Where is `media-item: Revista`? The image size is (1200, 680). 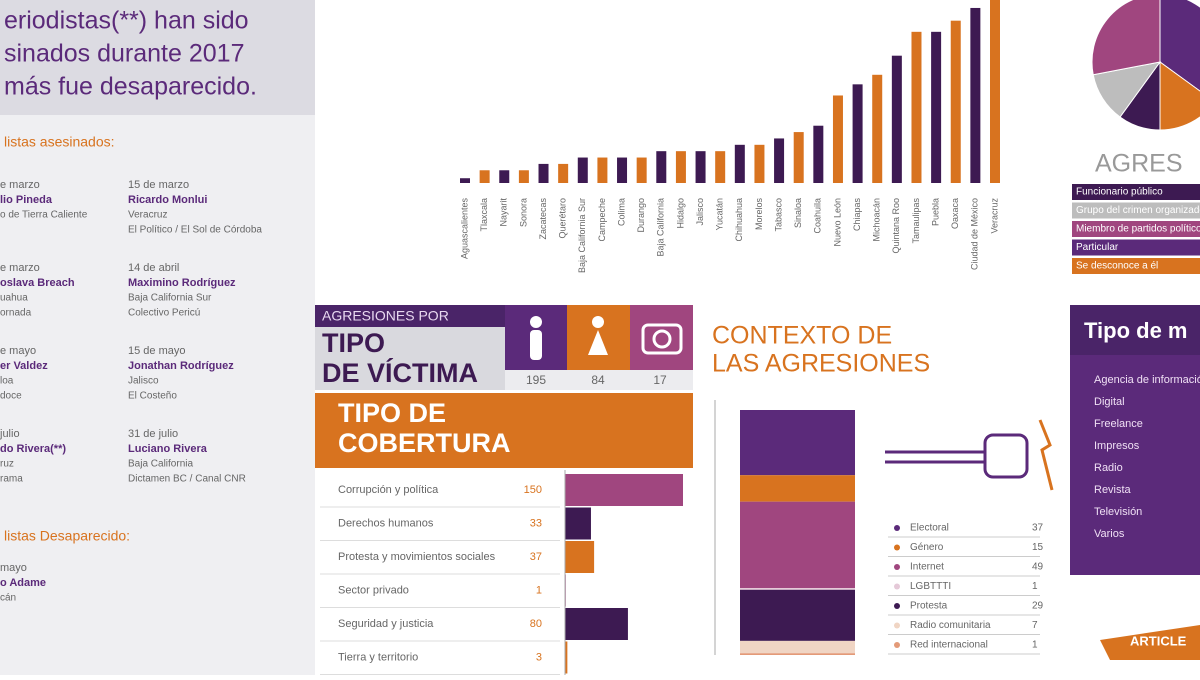 media-item: Revista is located at coordinates (1113, 490).